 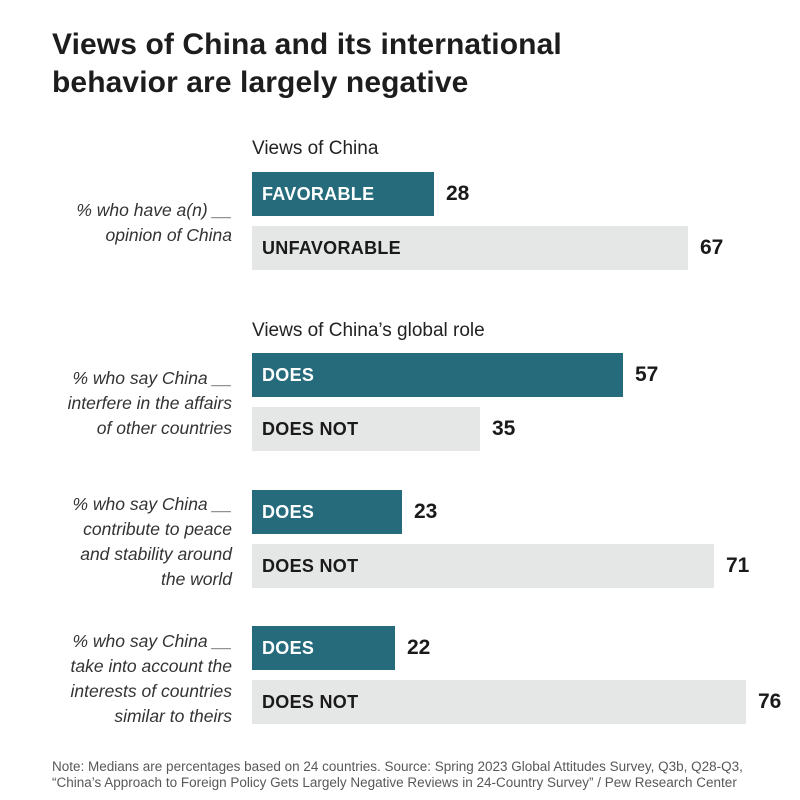 I want to click on side-label-line: interfere in the affairs, so click(x=149, y=403).